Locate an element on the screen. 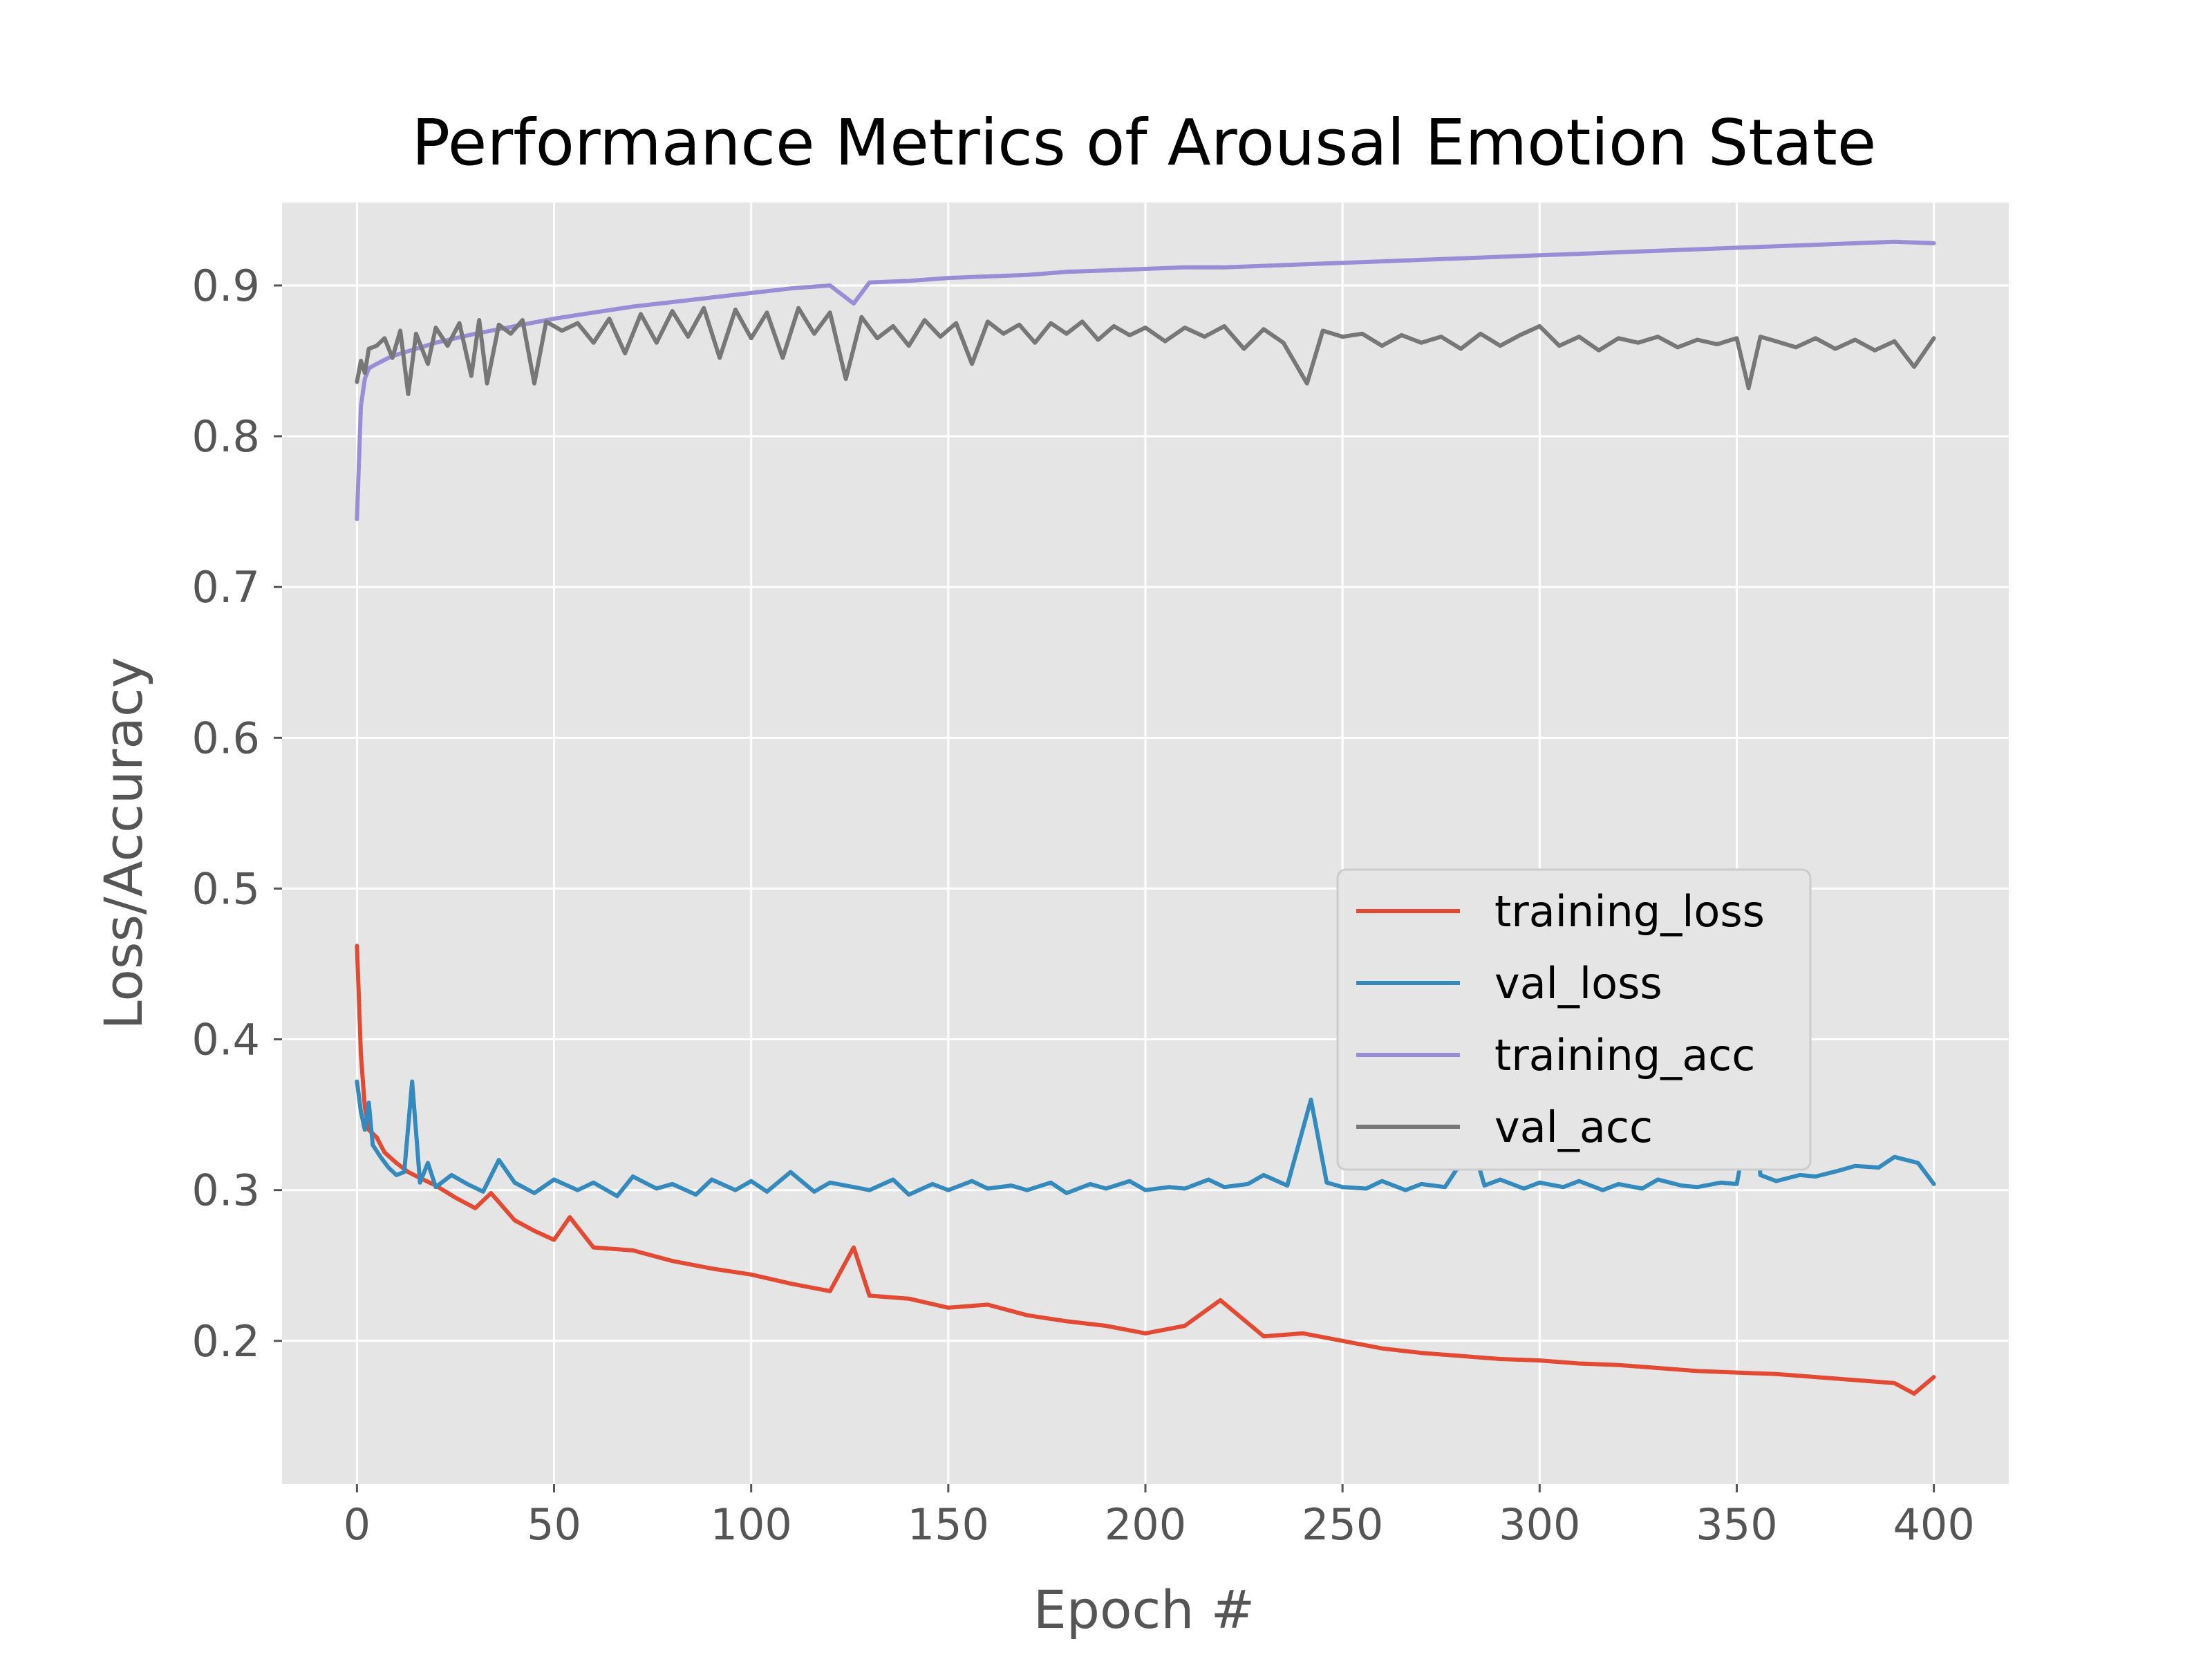  y-axis-label: Loss/Accuracy is located at coordinates (123, 843).